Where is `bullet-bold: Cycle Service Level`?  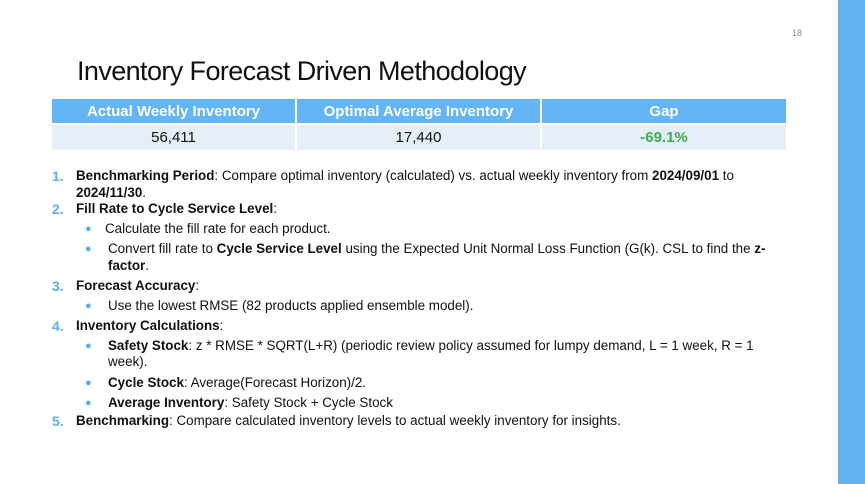 bullet-bold: Cycle Service Level is located at coordinates (279, 248).